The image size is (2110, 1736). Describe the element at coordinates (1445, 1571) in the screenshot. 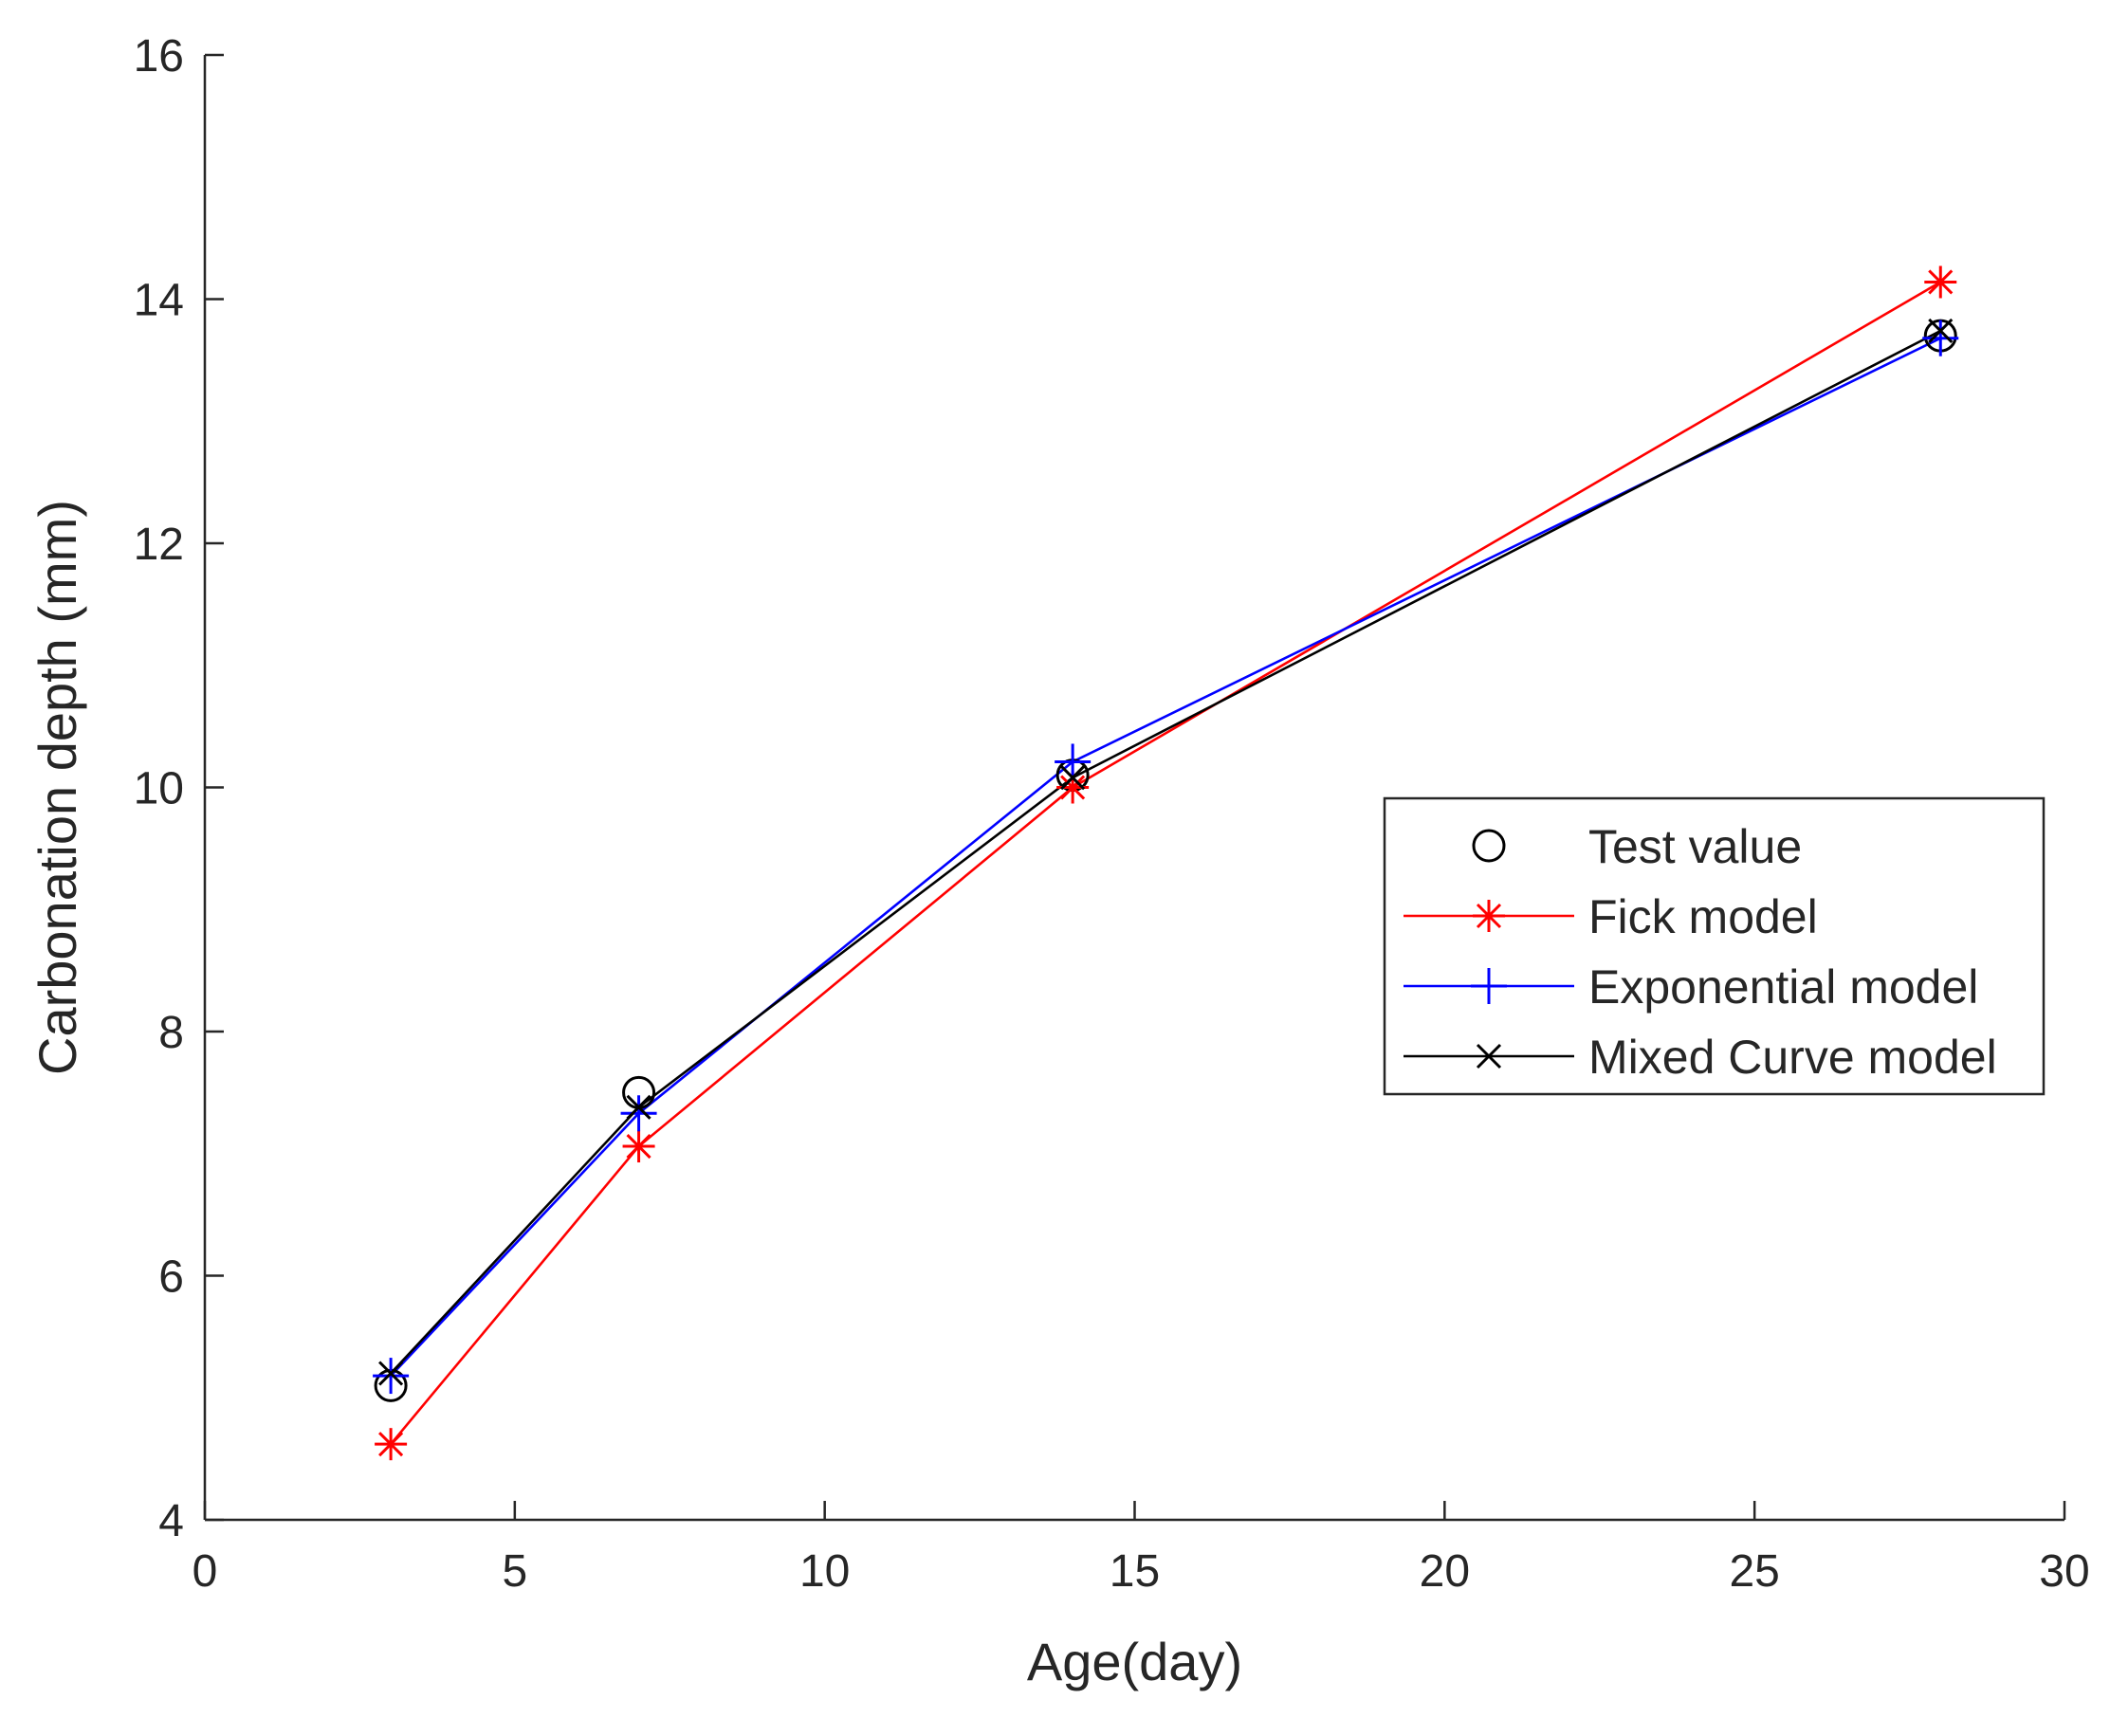

I see `x-tick-label-20: 20` at that location.